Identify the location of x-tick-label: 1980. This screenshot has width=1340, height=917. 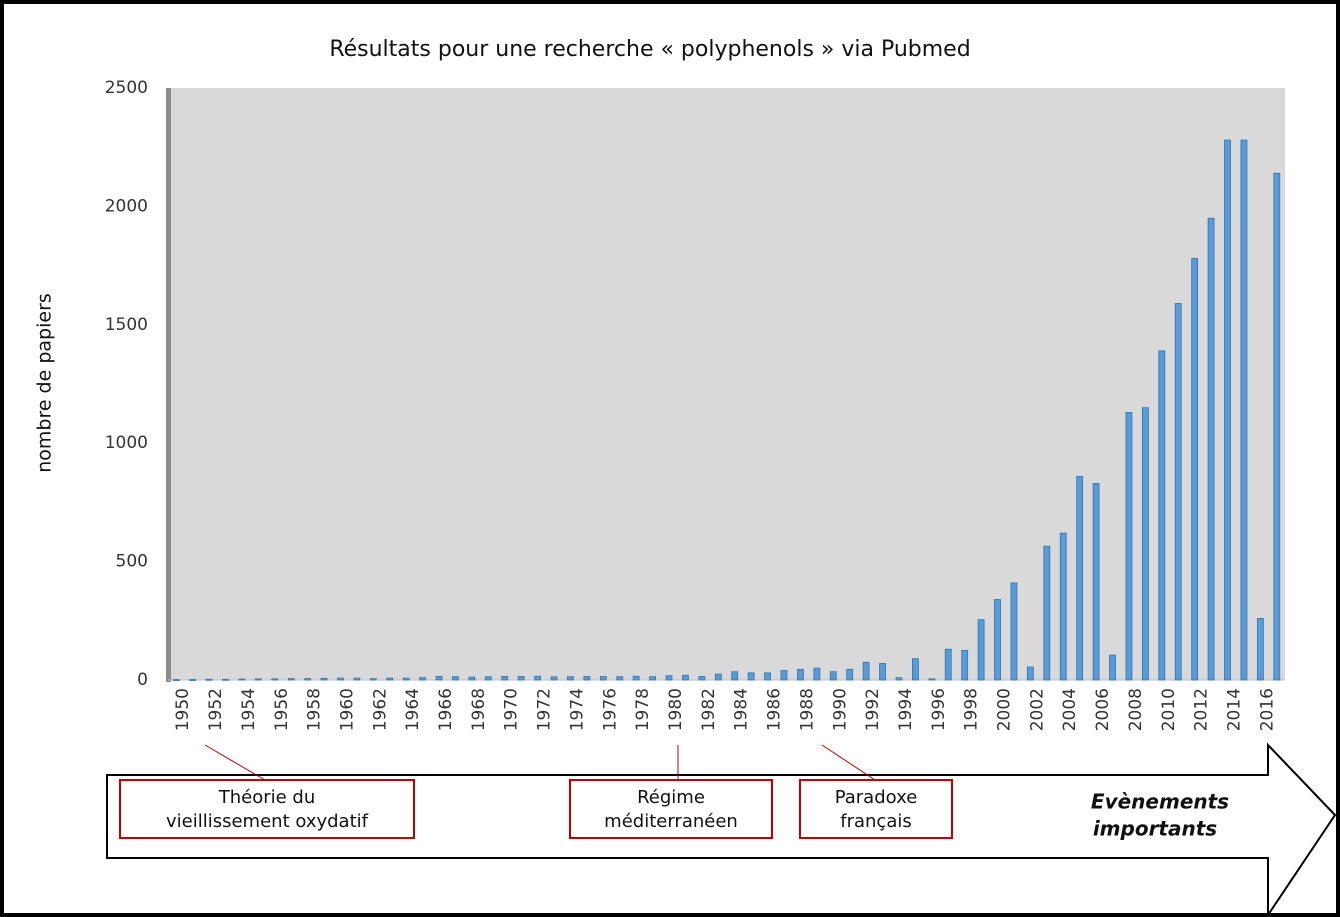
(676, 709).